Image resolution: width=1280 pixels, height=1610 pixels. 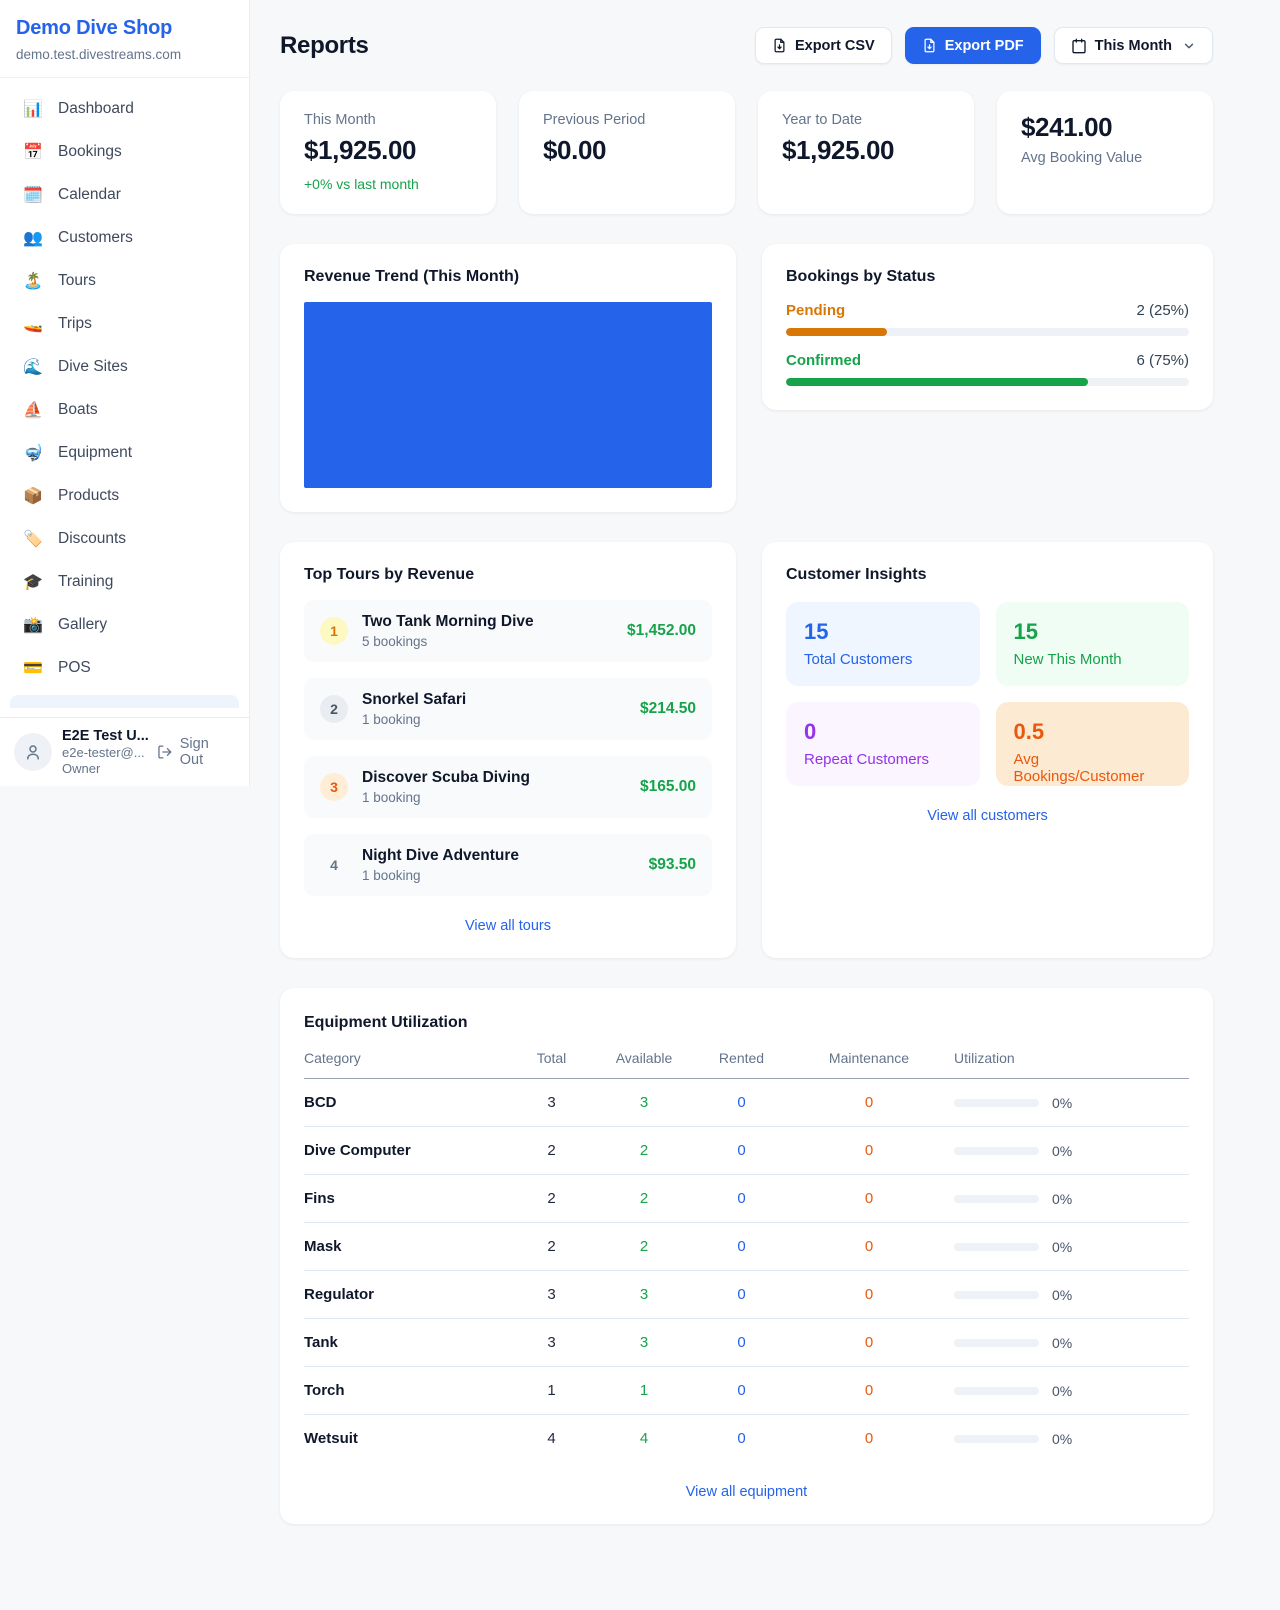 What do you see at coordinates (987, 816) in the screenshot?
I see `view-all-customers-link: View all customers` at bounding box center [987, 816].